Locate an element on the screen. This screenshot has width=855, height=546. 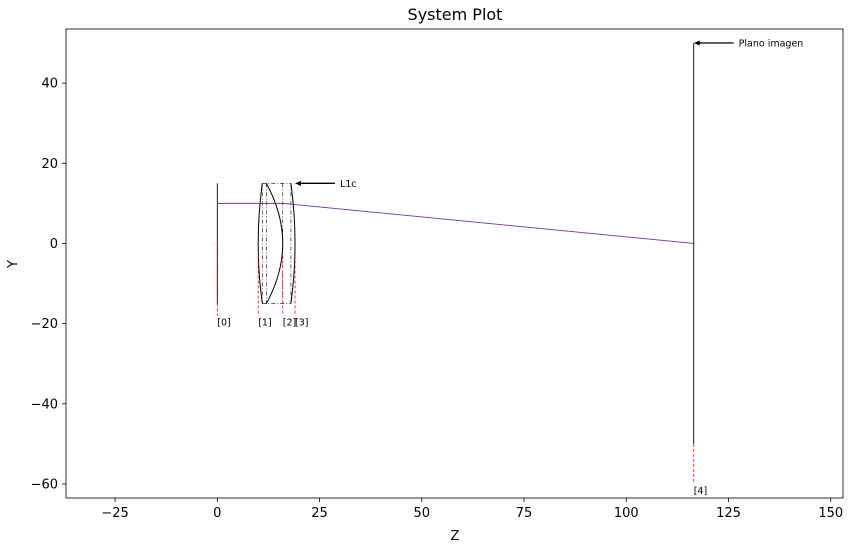
annotation-label: Plano imagen is located at coordinates (771, 44).